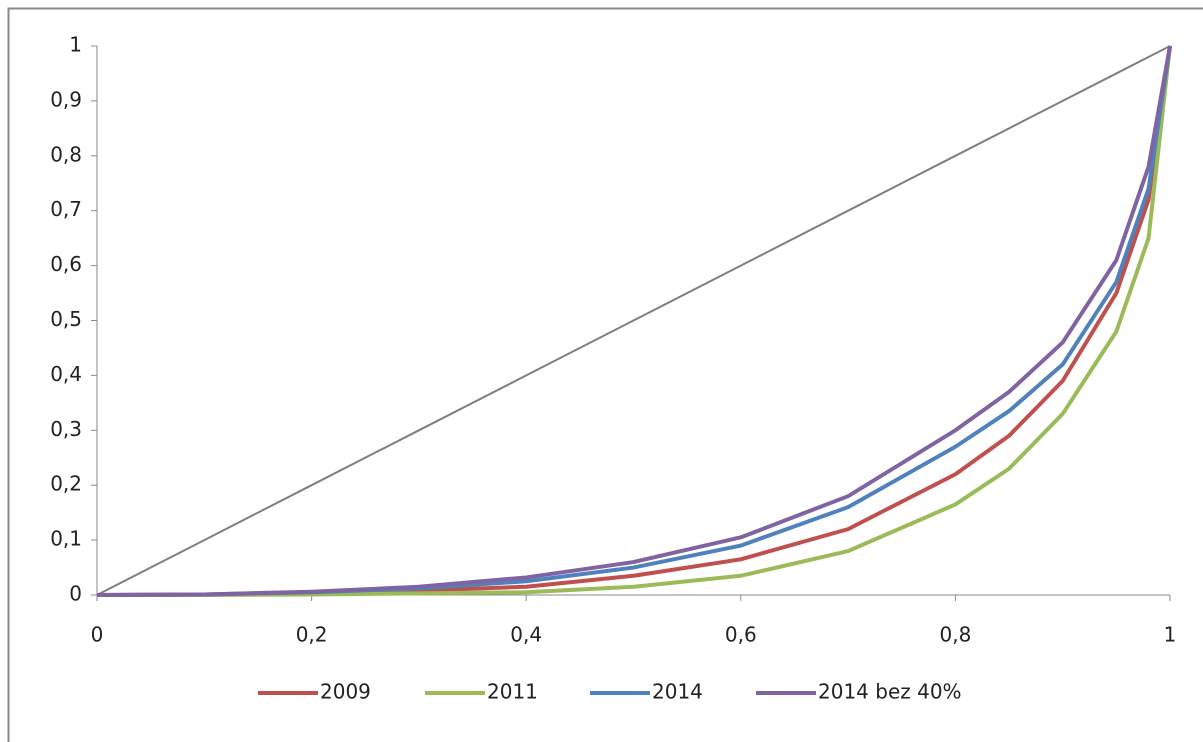 The image size is (1203, 742). I want to click on x-tick-label: 0, so click(97, 635).